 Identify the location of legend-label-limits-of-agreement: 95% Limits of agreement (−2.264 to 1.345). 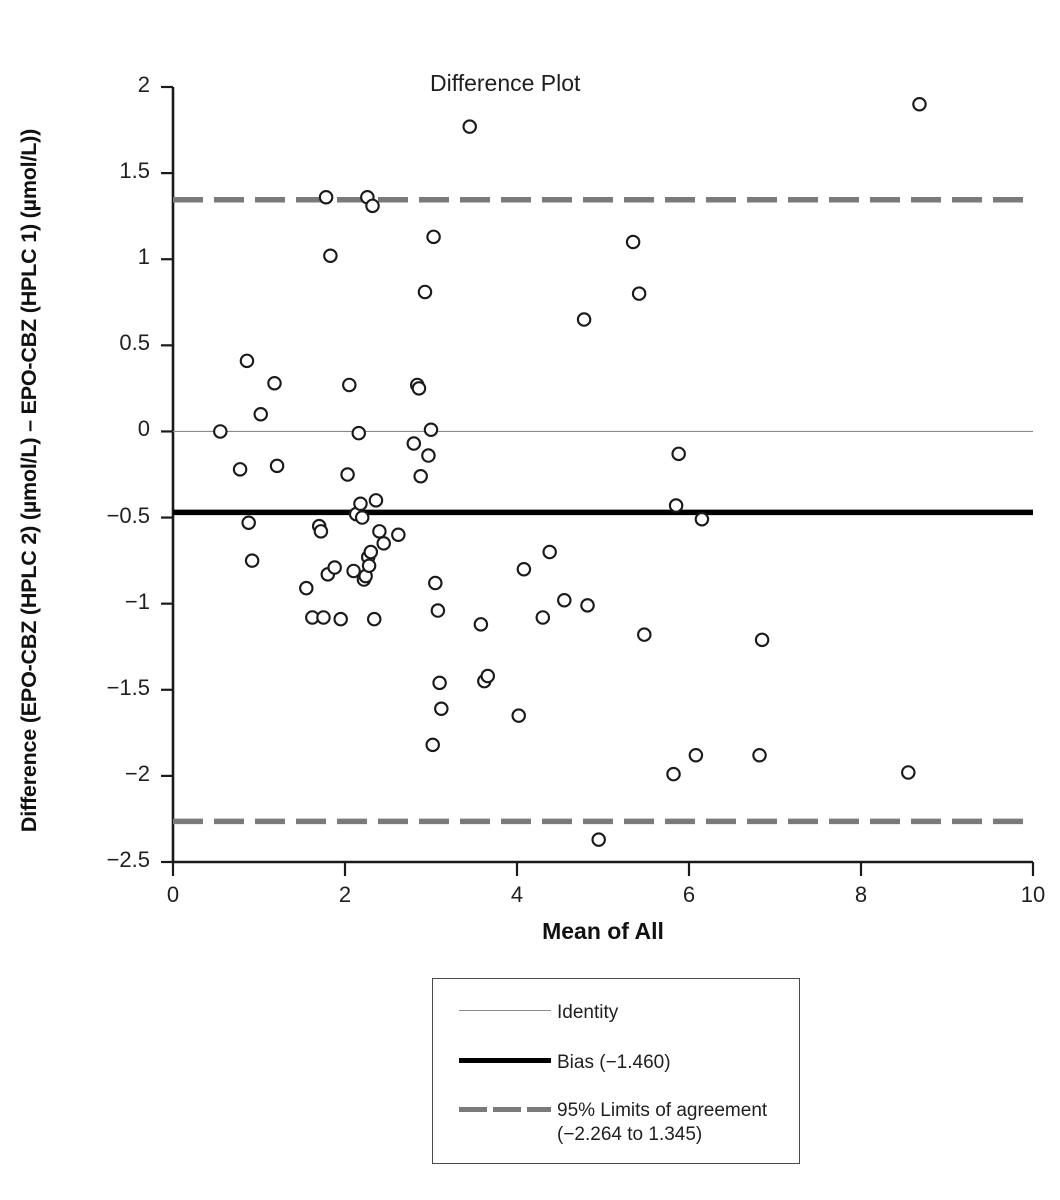
(662, 1123).